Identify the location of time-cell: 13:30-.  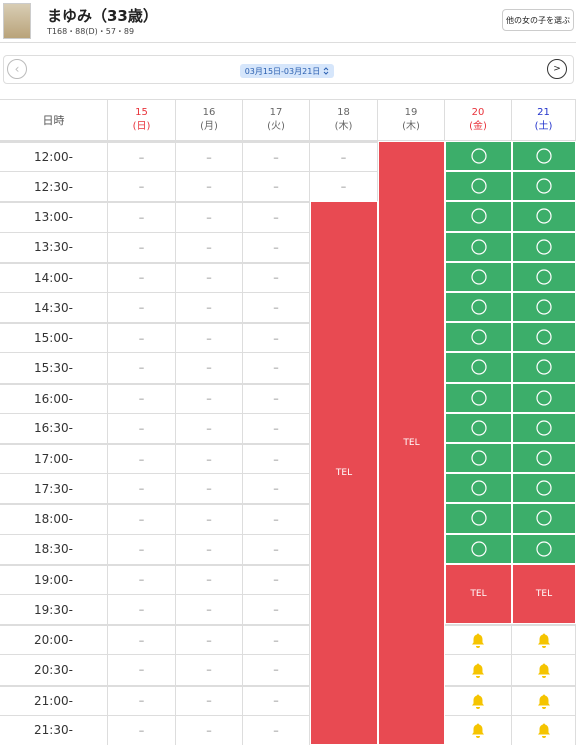
(54, 246).